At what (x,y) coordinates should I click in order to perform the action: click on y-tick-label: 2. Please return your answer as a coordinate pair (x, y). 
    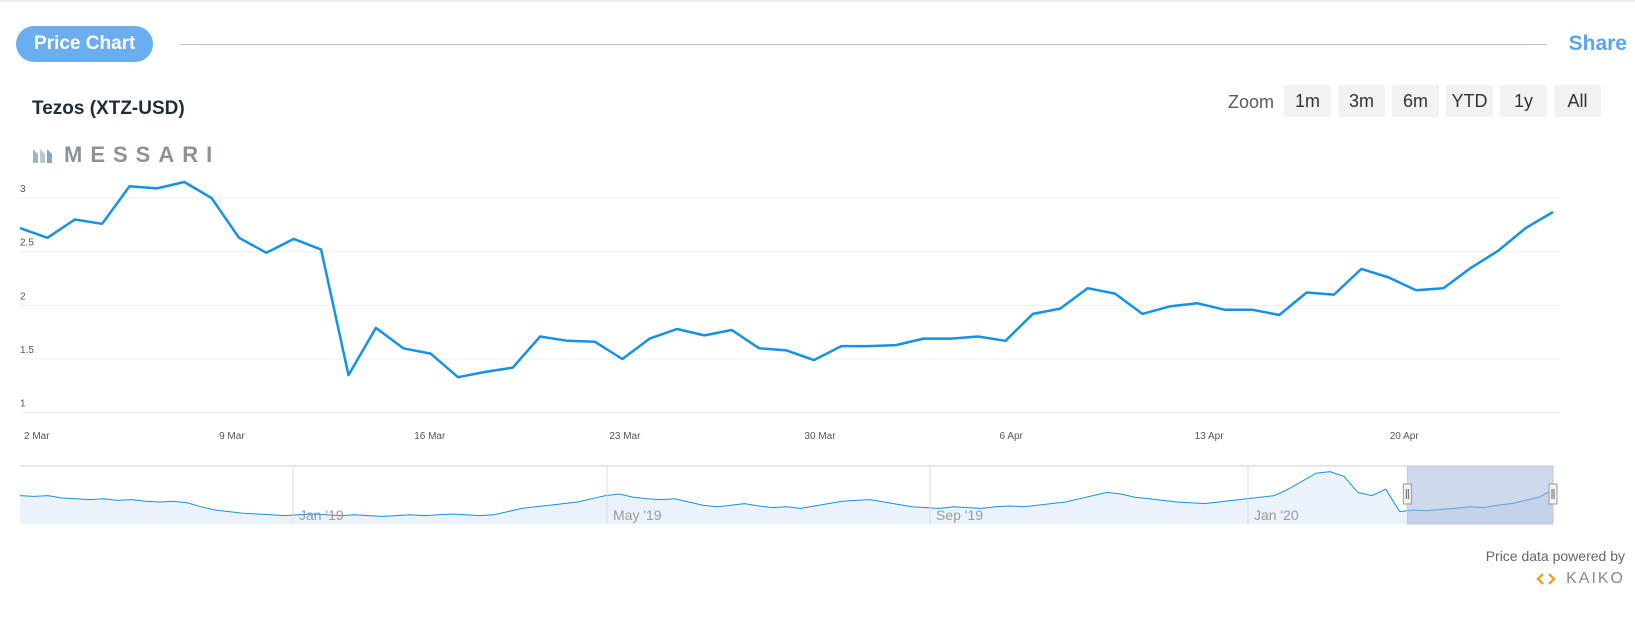
    Looking at the image, I should click on (23, 296).